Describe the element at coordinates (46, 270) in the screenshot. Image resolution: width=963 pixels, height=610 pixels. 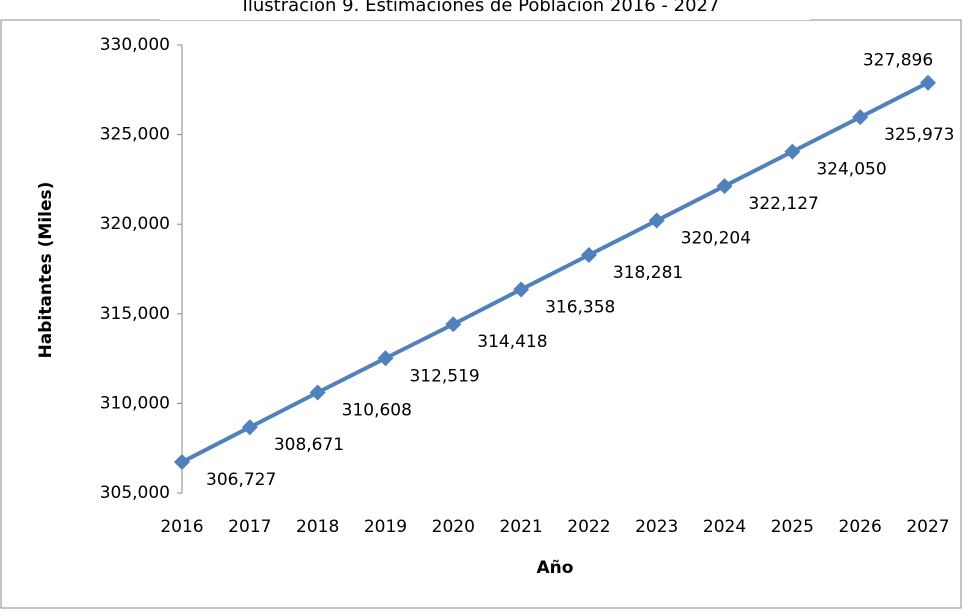
I see `y-axis-title: Habitantes (Miles)` at that location.